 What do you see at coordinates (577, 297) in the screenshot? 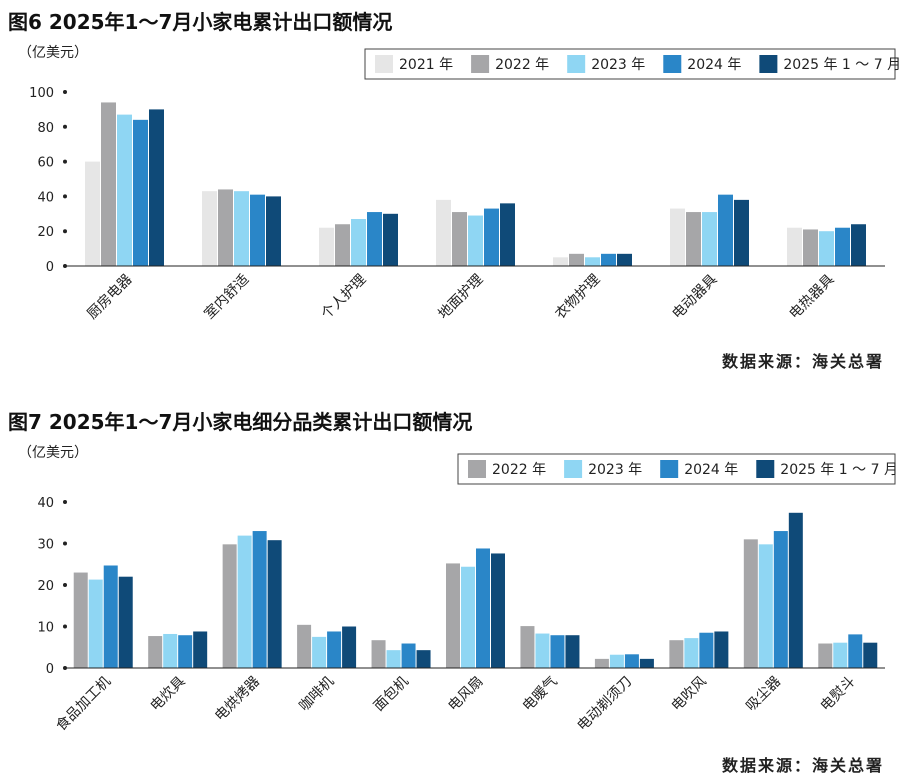
I see `category-label: 衣物护理` at bounding box center [577, 297].